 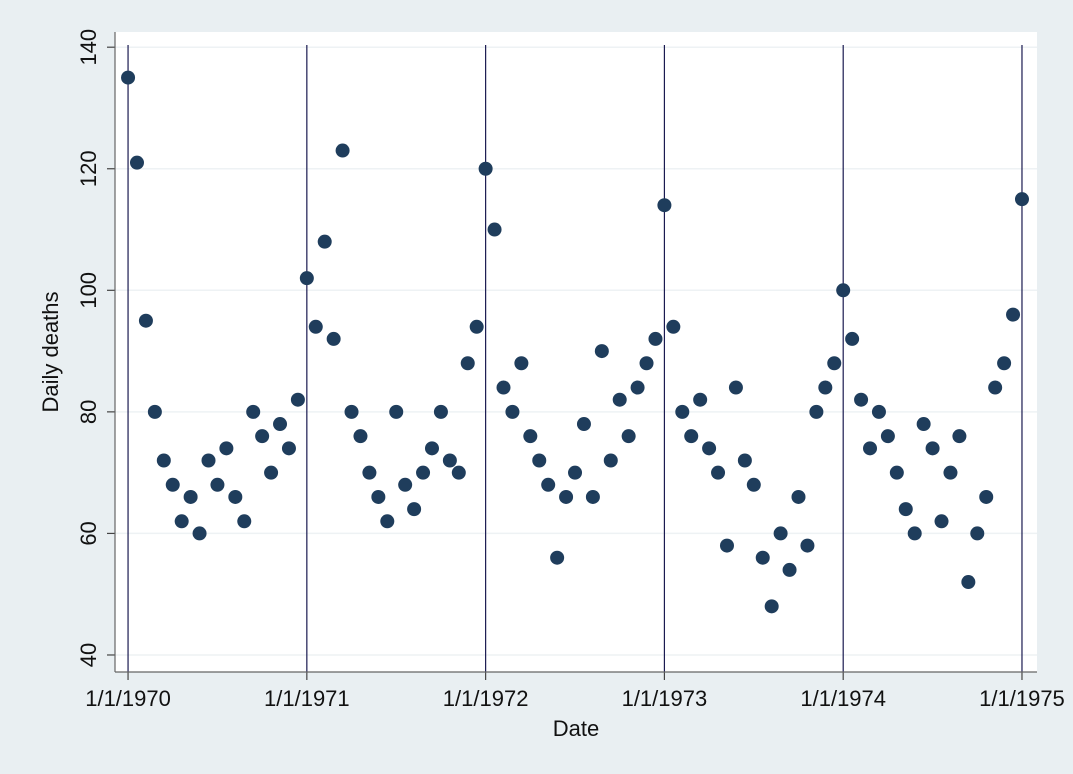 I want to click on y-tick-label: 120, so click(x=88, y=168).